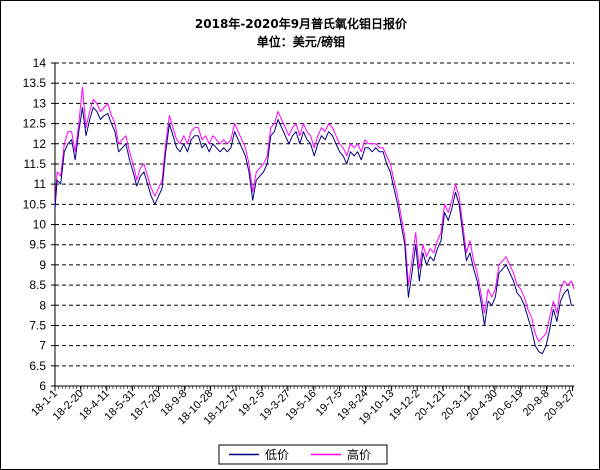 The height and width of the screenshot is (470, 600). What do you see at coordinates (37, 285) in the screenshot?
I see `y-tick-label: 8.5` at bounding box center [37, 285].